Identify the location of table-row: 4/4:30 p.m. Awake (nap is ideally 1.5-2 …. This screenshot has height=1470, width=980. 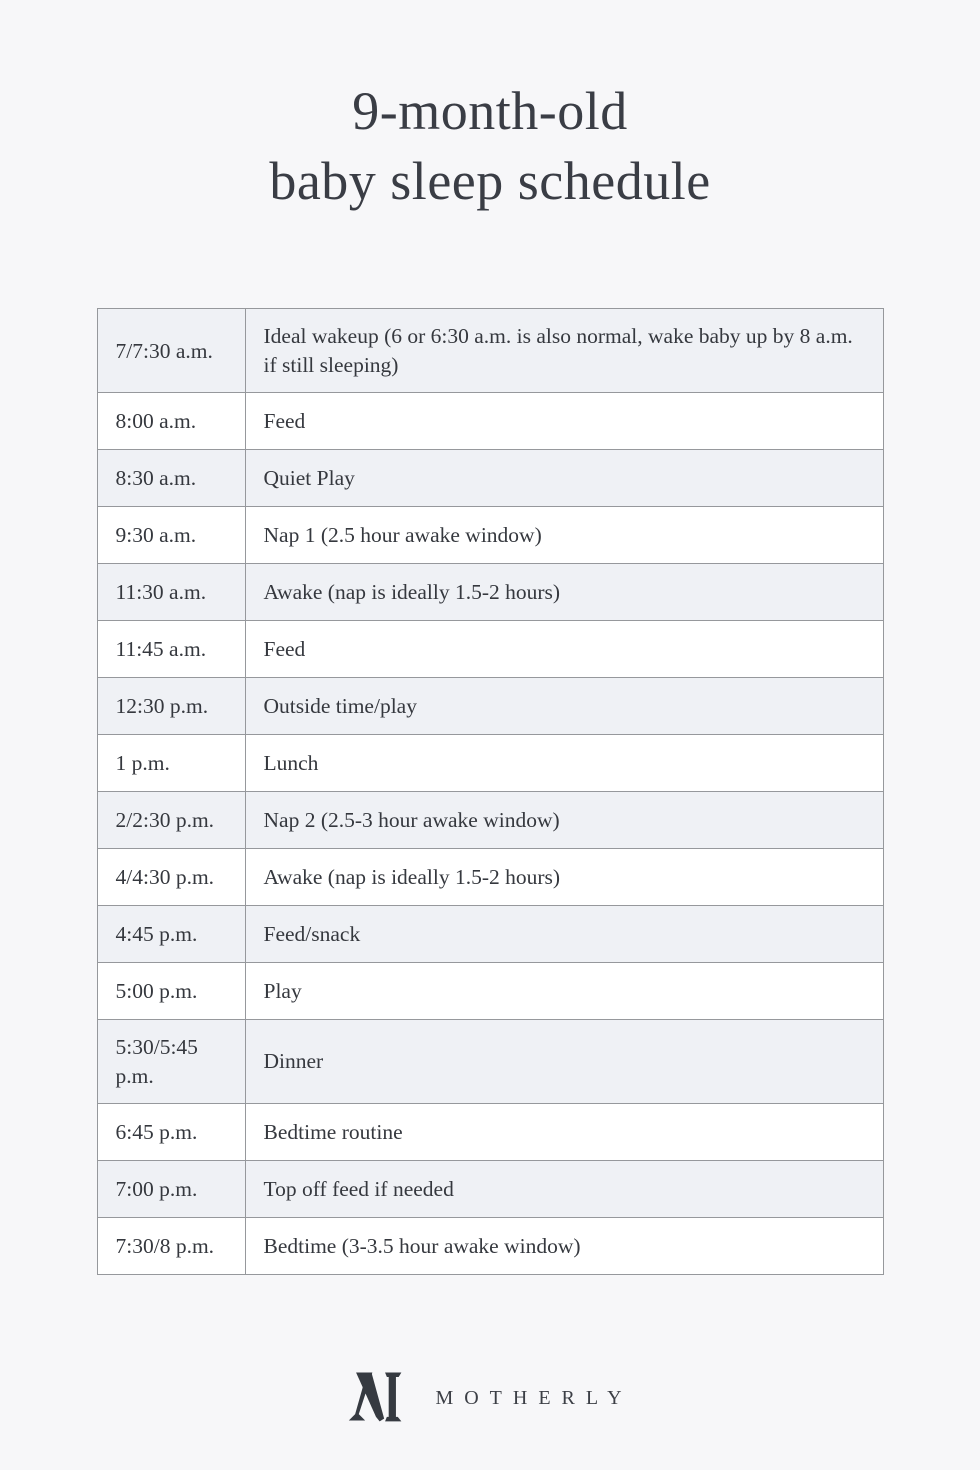
(490, 877).